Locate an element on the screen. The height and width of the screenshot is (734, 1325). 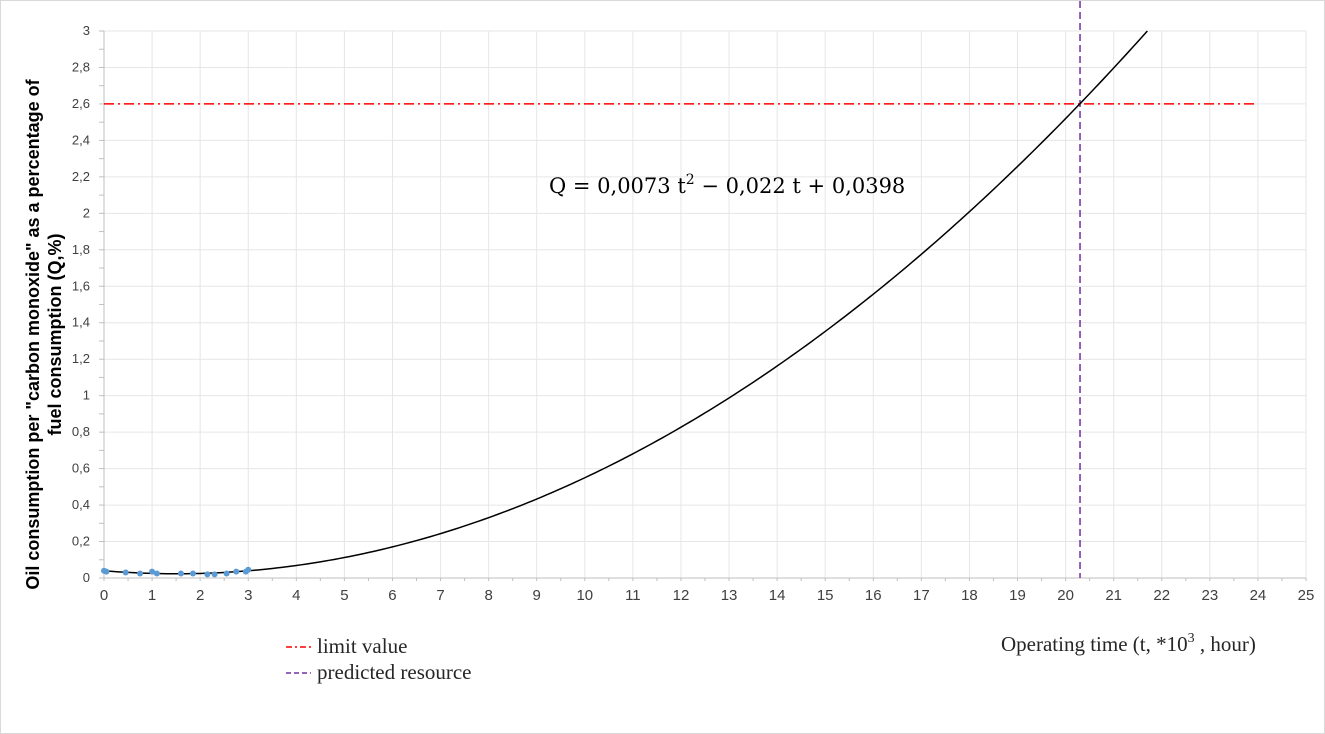
y-tick-label: 0,6 is located at coordinates (81, 468).